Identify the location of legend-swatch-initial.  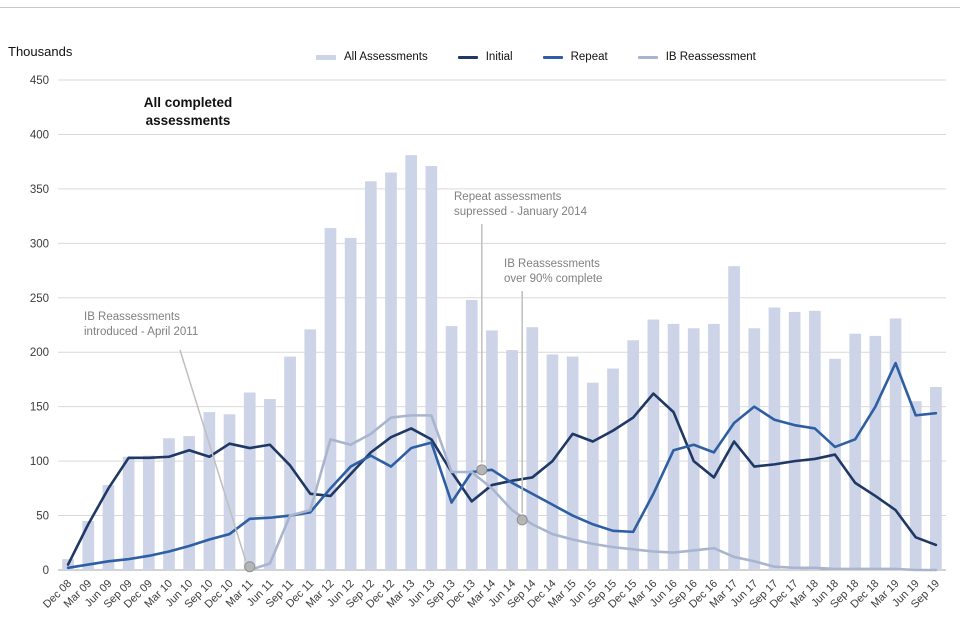
(467, 57).